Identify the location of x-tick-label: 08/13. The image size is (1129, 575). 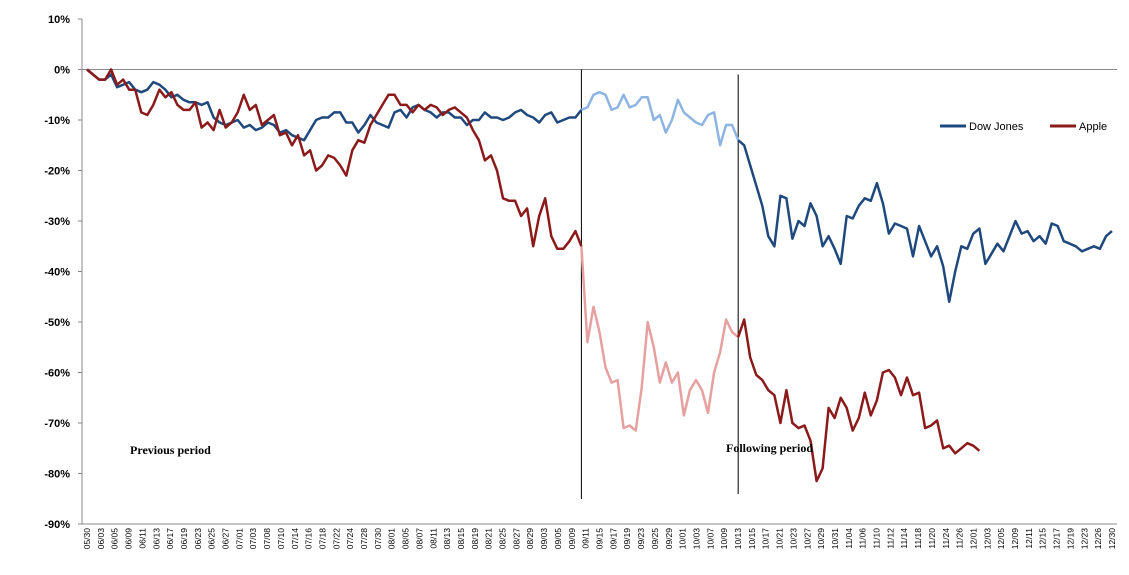
(447, 539).